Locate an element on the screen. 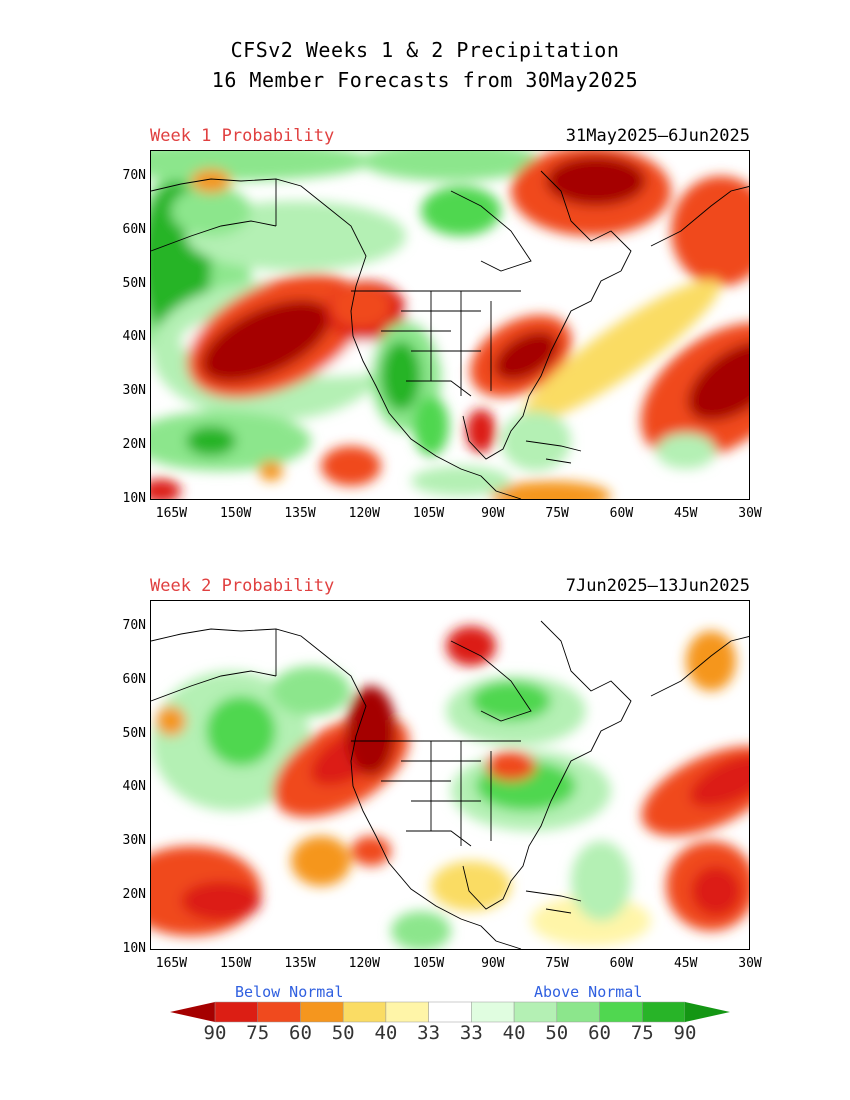 This screenshot has height=1100, width=850. colorbar-arrow-left is located at coordinates (192, 1012).